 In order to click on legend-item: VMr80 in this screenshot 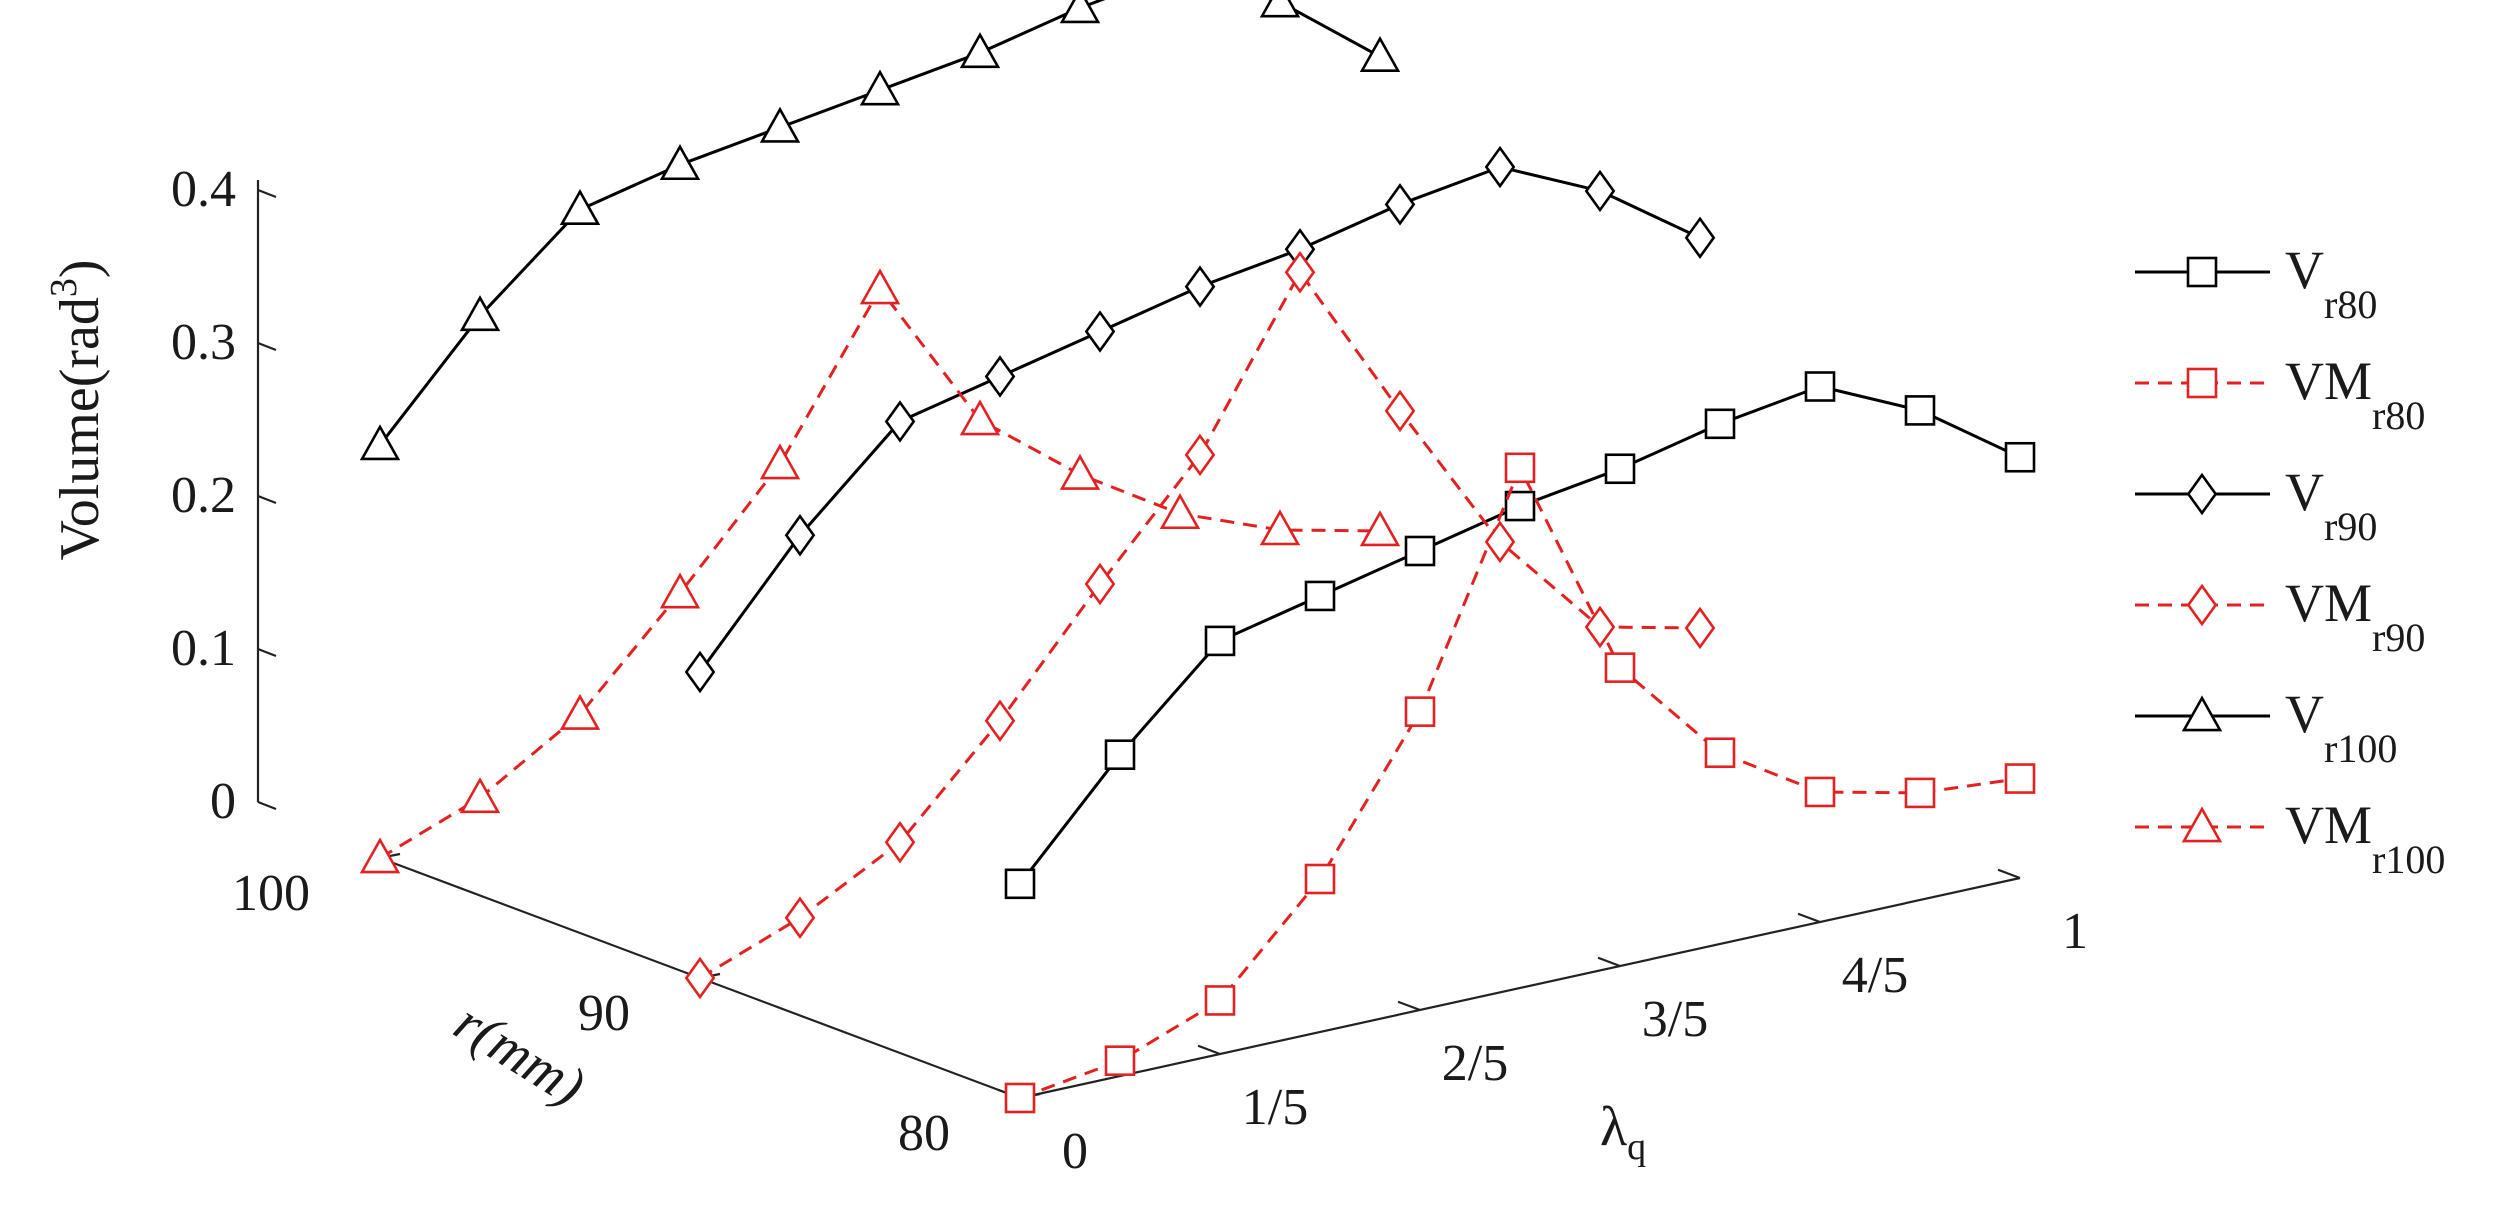, I will do `click(2280, 394)`.